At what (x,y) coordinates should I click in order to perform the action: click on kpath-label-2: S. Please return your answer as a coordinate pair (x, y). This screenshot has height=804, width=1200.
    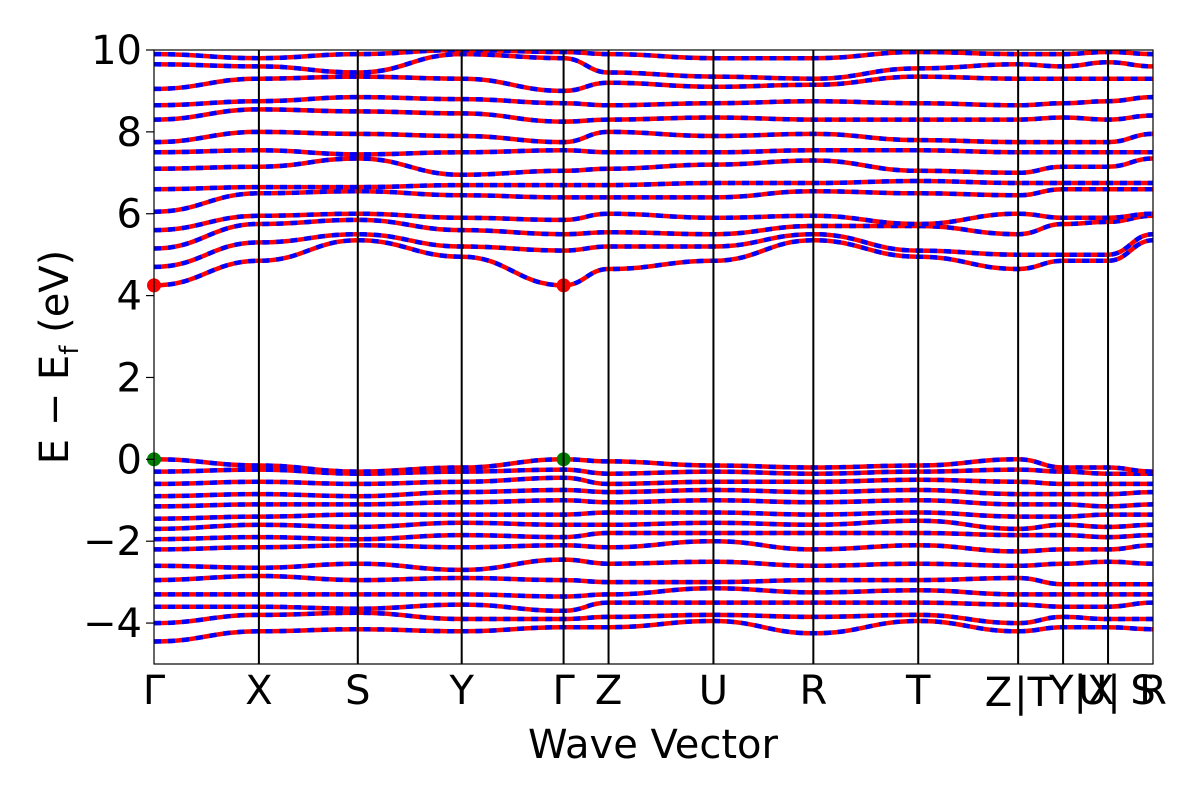
    Looking at the image, I should click on (357, 691).